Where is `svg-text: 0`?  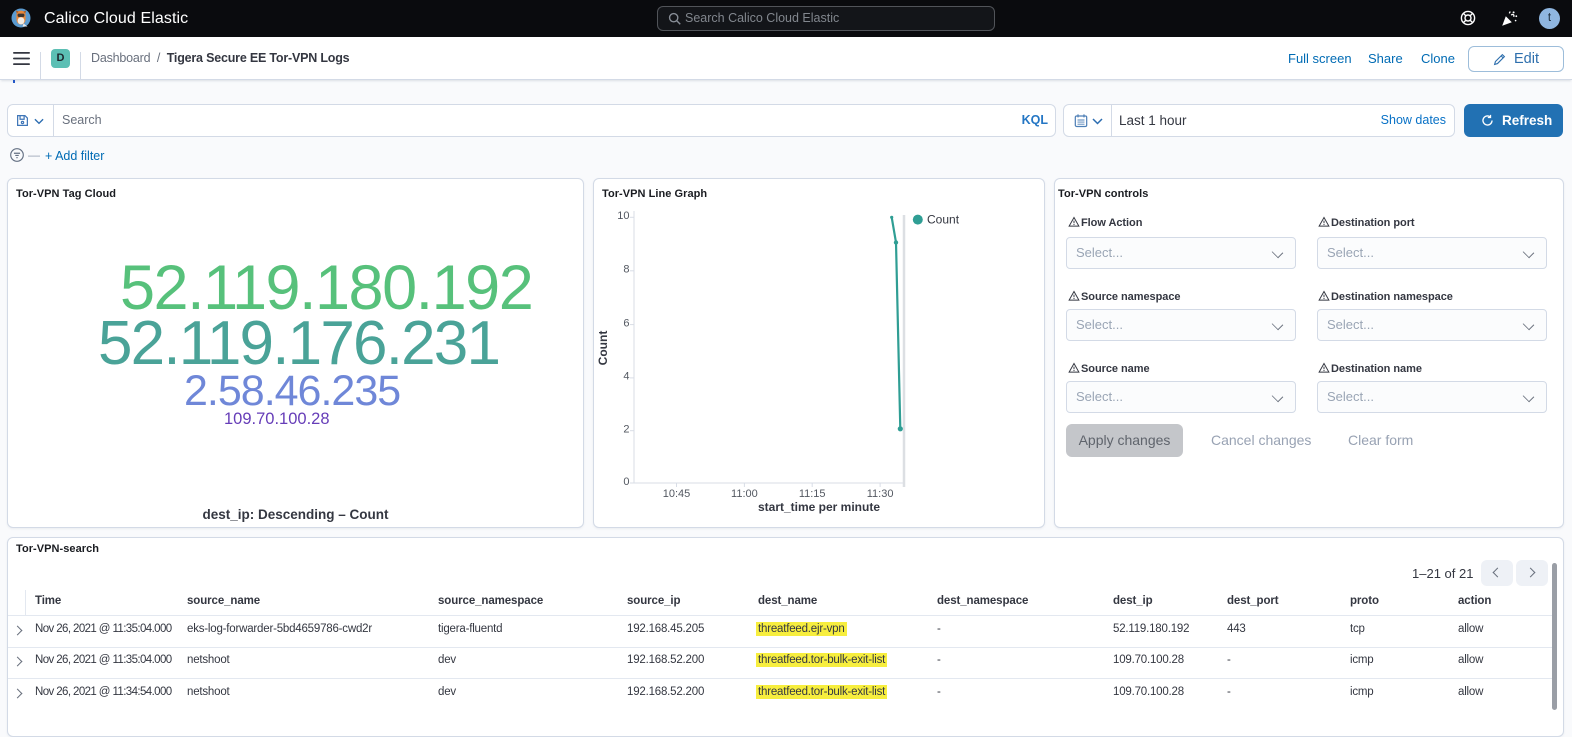
svg-text: 0 is located at coordinates (626, 482).